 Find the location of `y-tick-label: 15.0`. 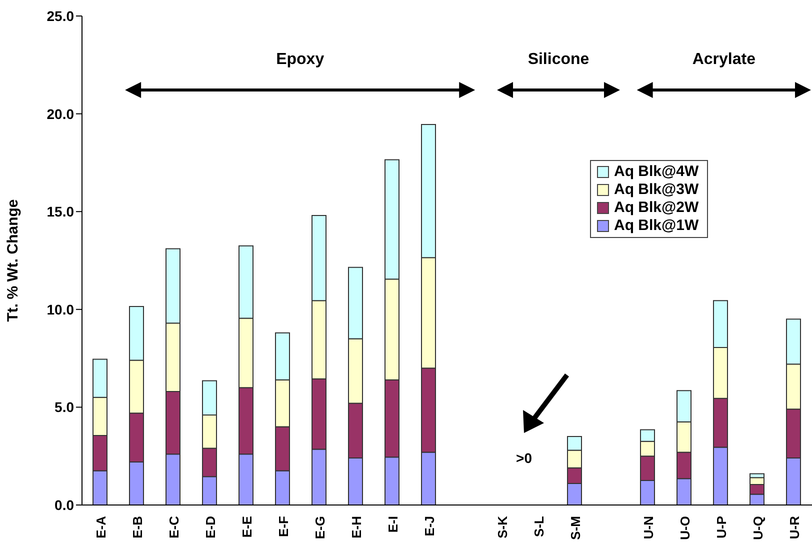

y-tick-label: 15.0 is located at coordinates (60, 212).